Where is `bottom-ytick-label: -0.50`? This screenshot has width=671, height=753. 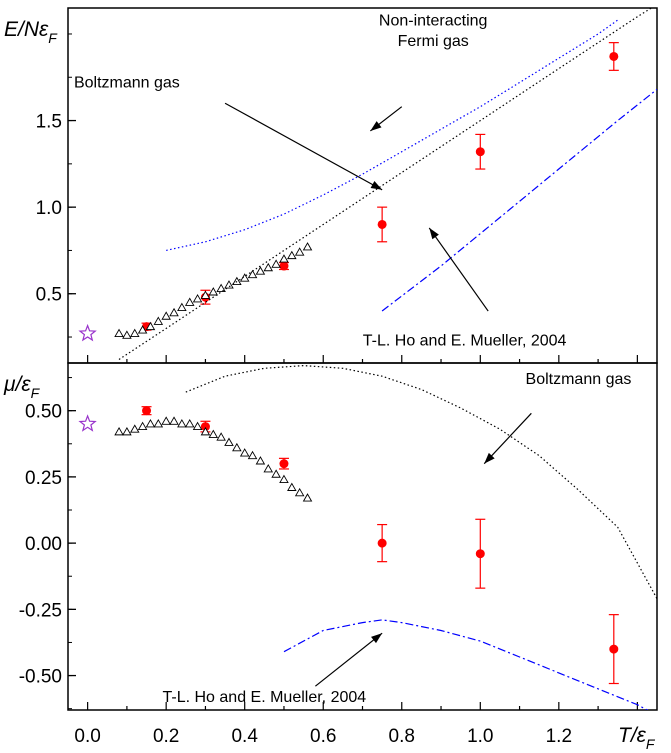
bottom-ytick-label: -0.50 is located at coordinates (40, 677).